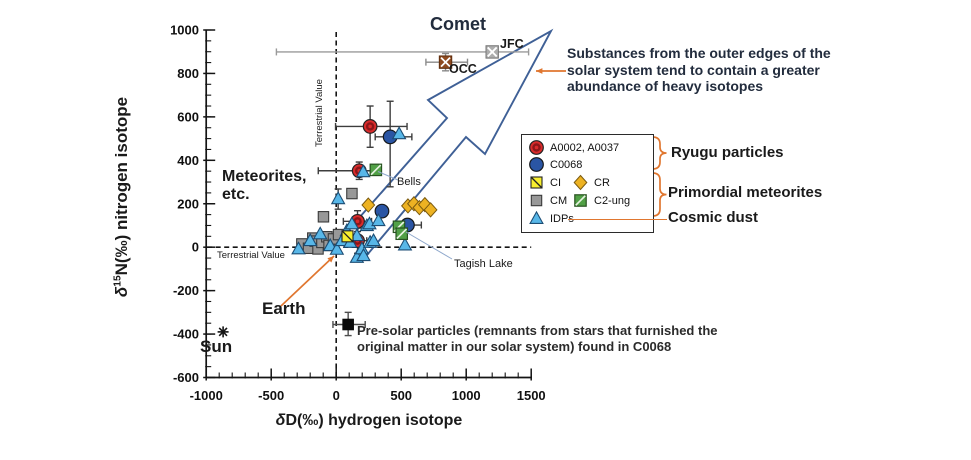 This screenshot has width=971, height=460. Describe the element at coordinates (264, 186) in the screenshot. I see `meteorites-label: Meteorites, etc.` at that location.